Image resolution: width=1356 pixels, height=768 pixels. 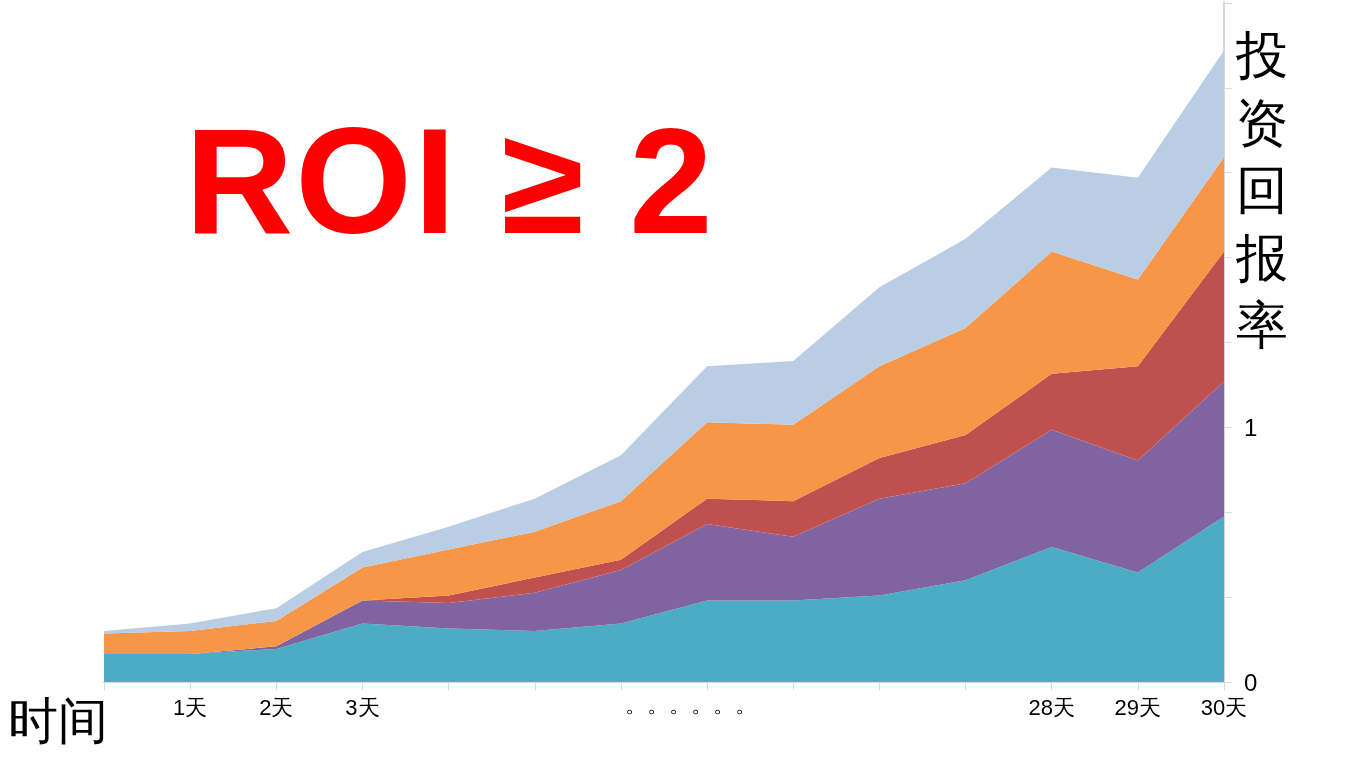 What do you see at coordinates (1251, 427) in the screenshot?
I see `y-tick-label: 1` at bounding box center [1251, 427].